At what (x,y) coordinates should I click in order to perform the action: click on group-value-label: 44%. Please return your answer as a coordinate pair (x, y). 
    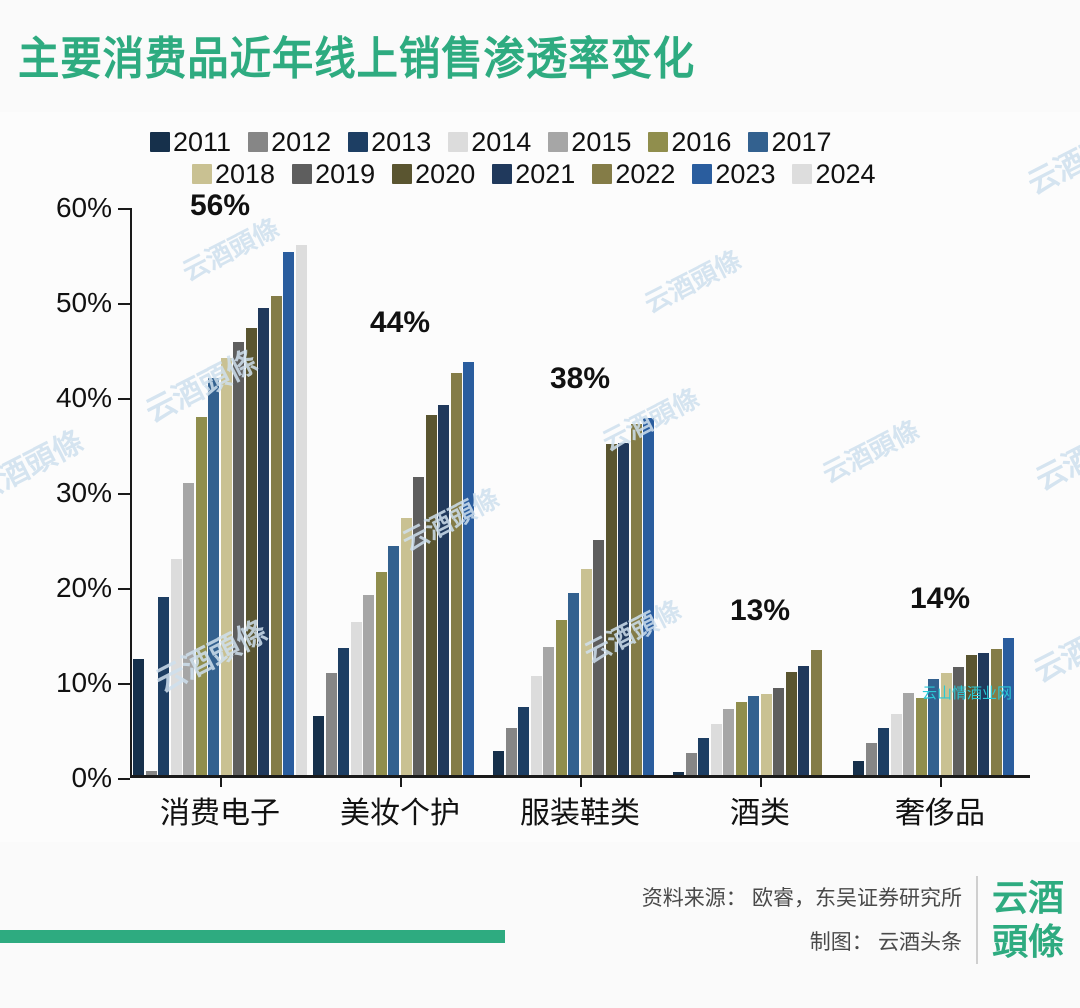
    Looking at the image, I should click on (400, 322).